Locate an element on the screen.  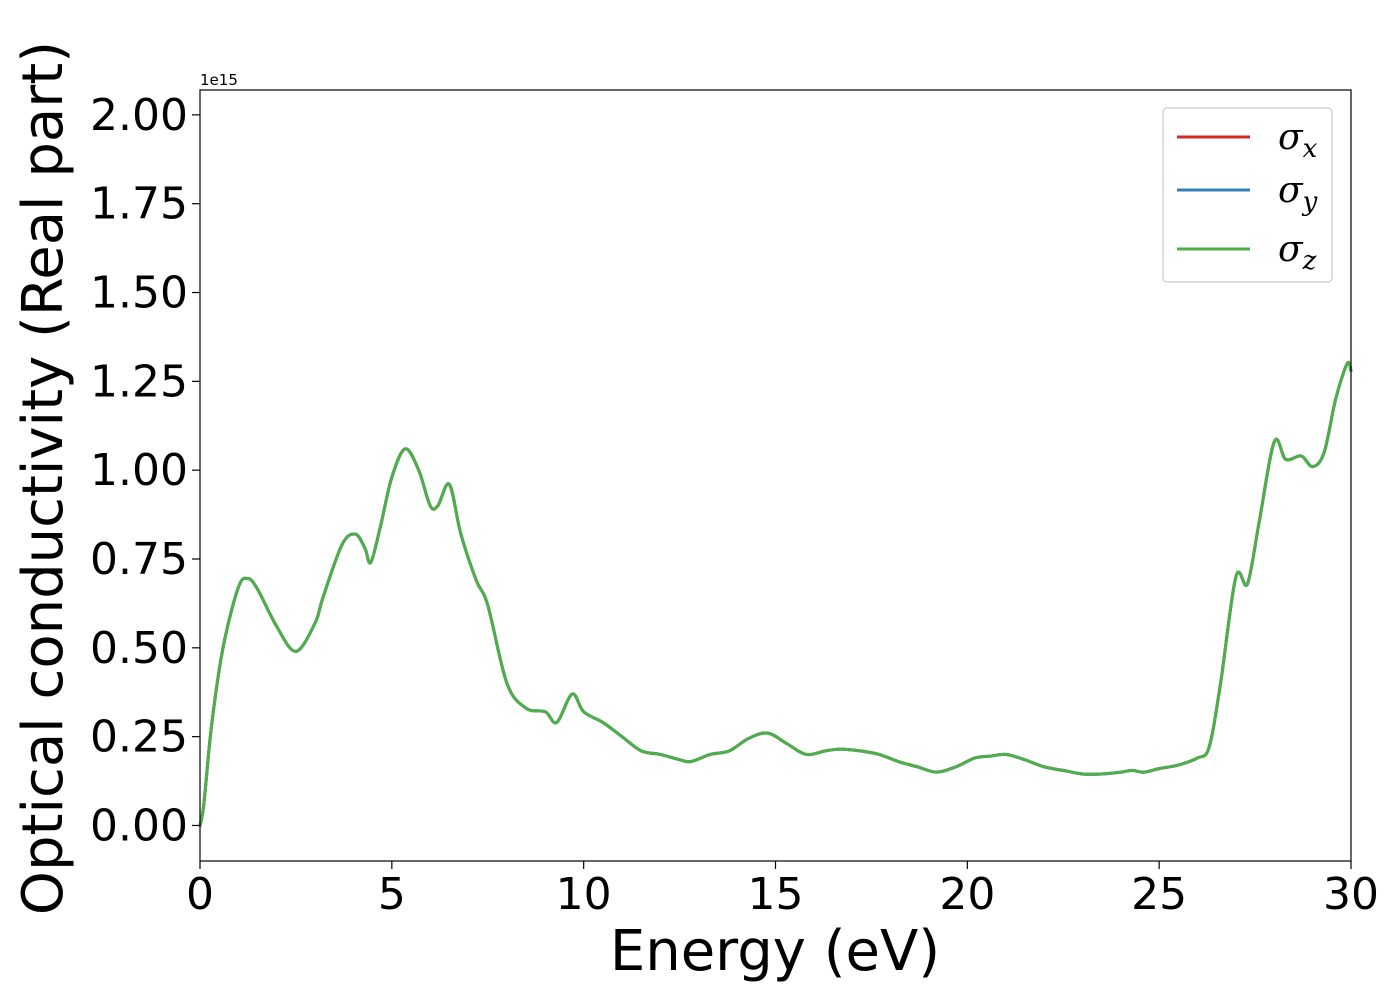
y-offset-label: 1e15 is located at coordinates (219, 80).